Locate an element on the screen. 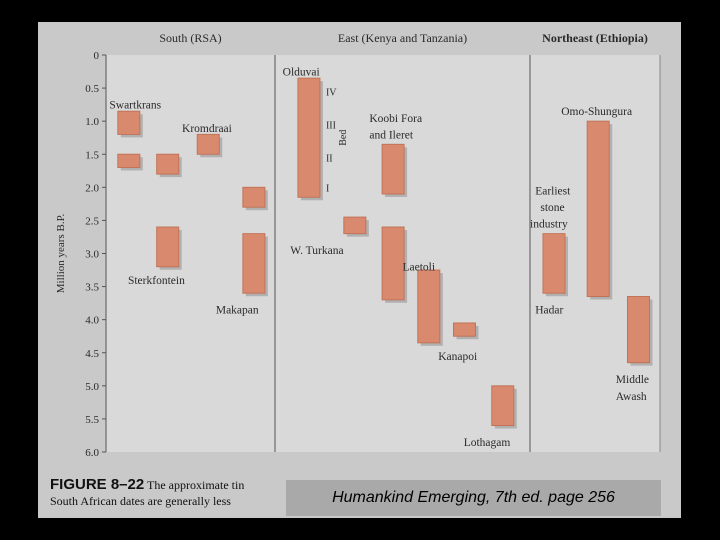 The width and height of the screenshot is (720, 540). site-label: Olduvai is located at coordinates (301, 73).